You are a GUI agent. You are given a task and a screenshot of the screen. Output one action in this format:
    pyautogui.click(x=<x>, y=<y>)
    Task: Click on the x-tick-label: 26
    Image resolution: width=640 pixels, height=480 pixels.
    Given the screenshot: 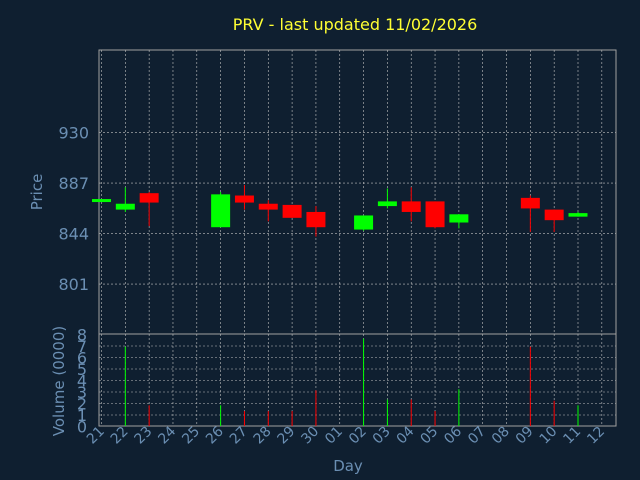 What is the action you would take?
    pyautogui.click(x=215, y=435)
    